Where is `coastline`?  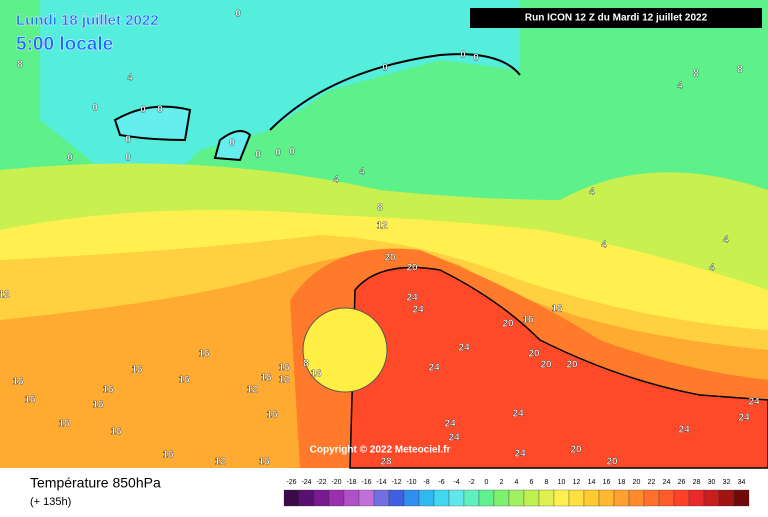
coastline is located at coordinates (395, 92).